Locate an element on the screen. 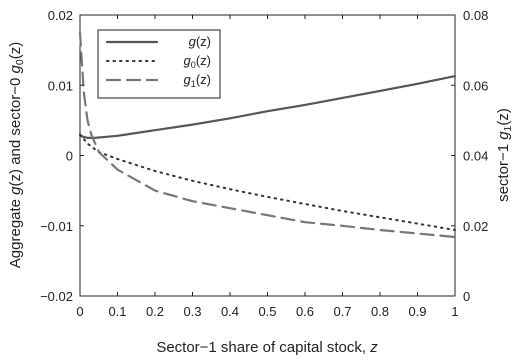 This screenshot has width=514, height=360. legend-label: g(z) is located at coordinates (200, 41).